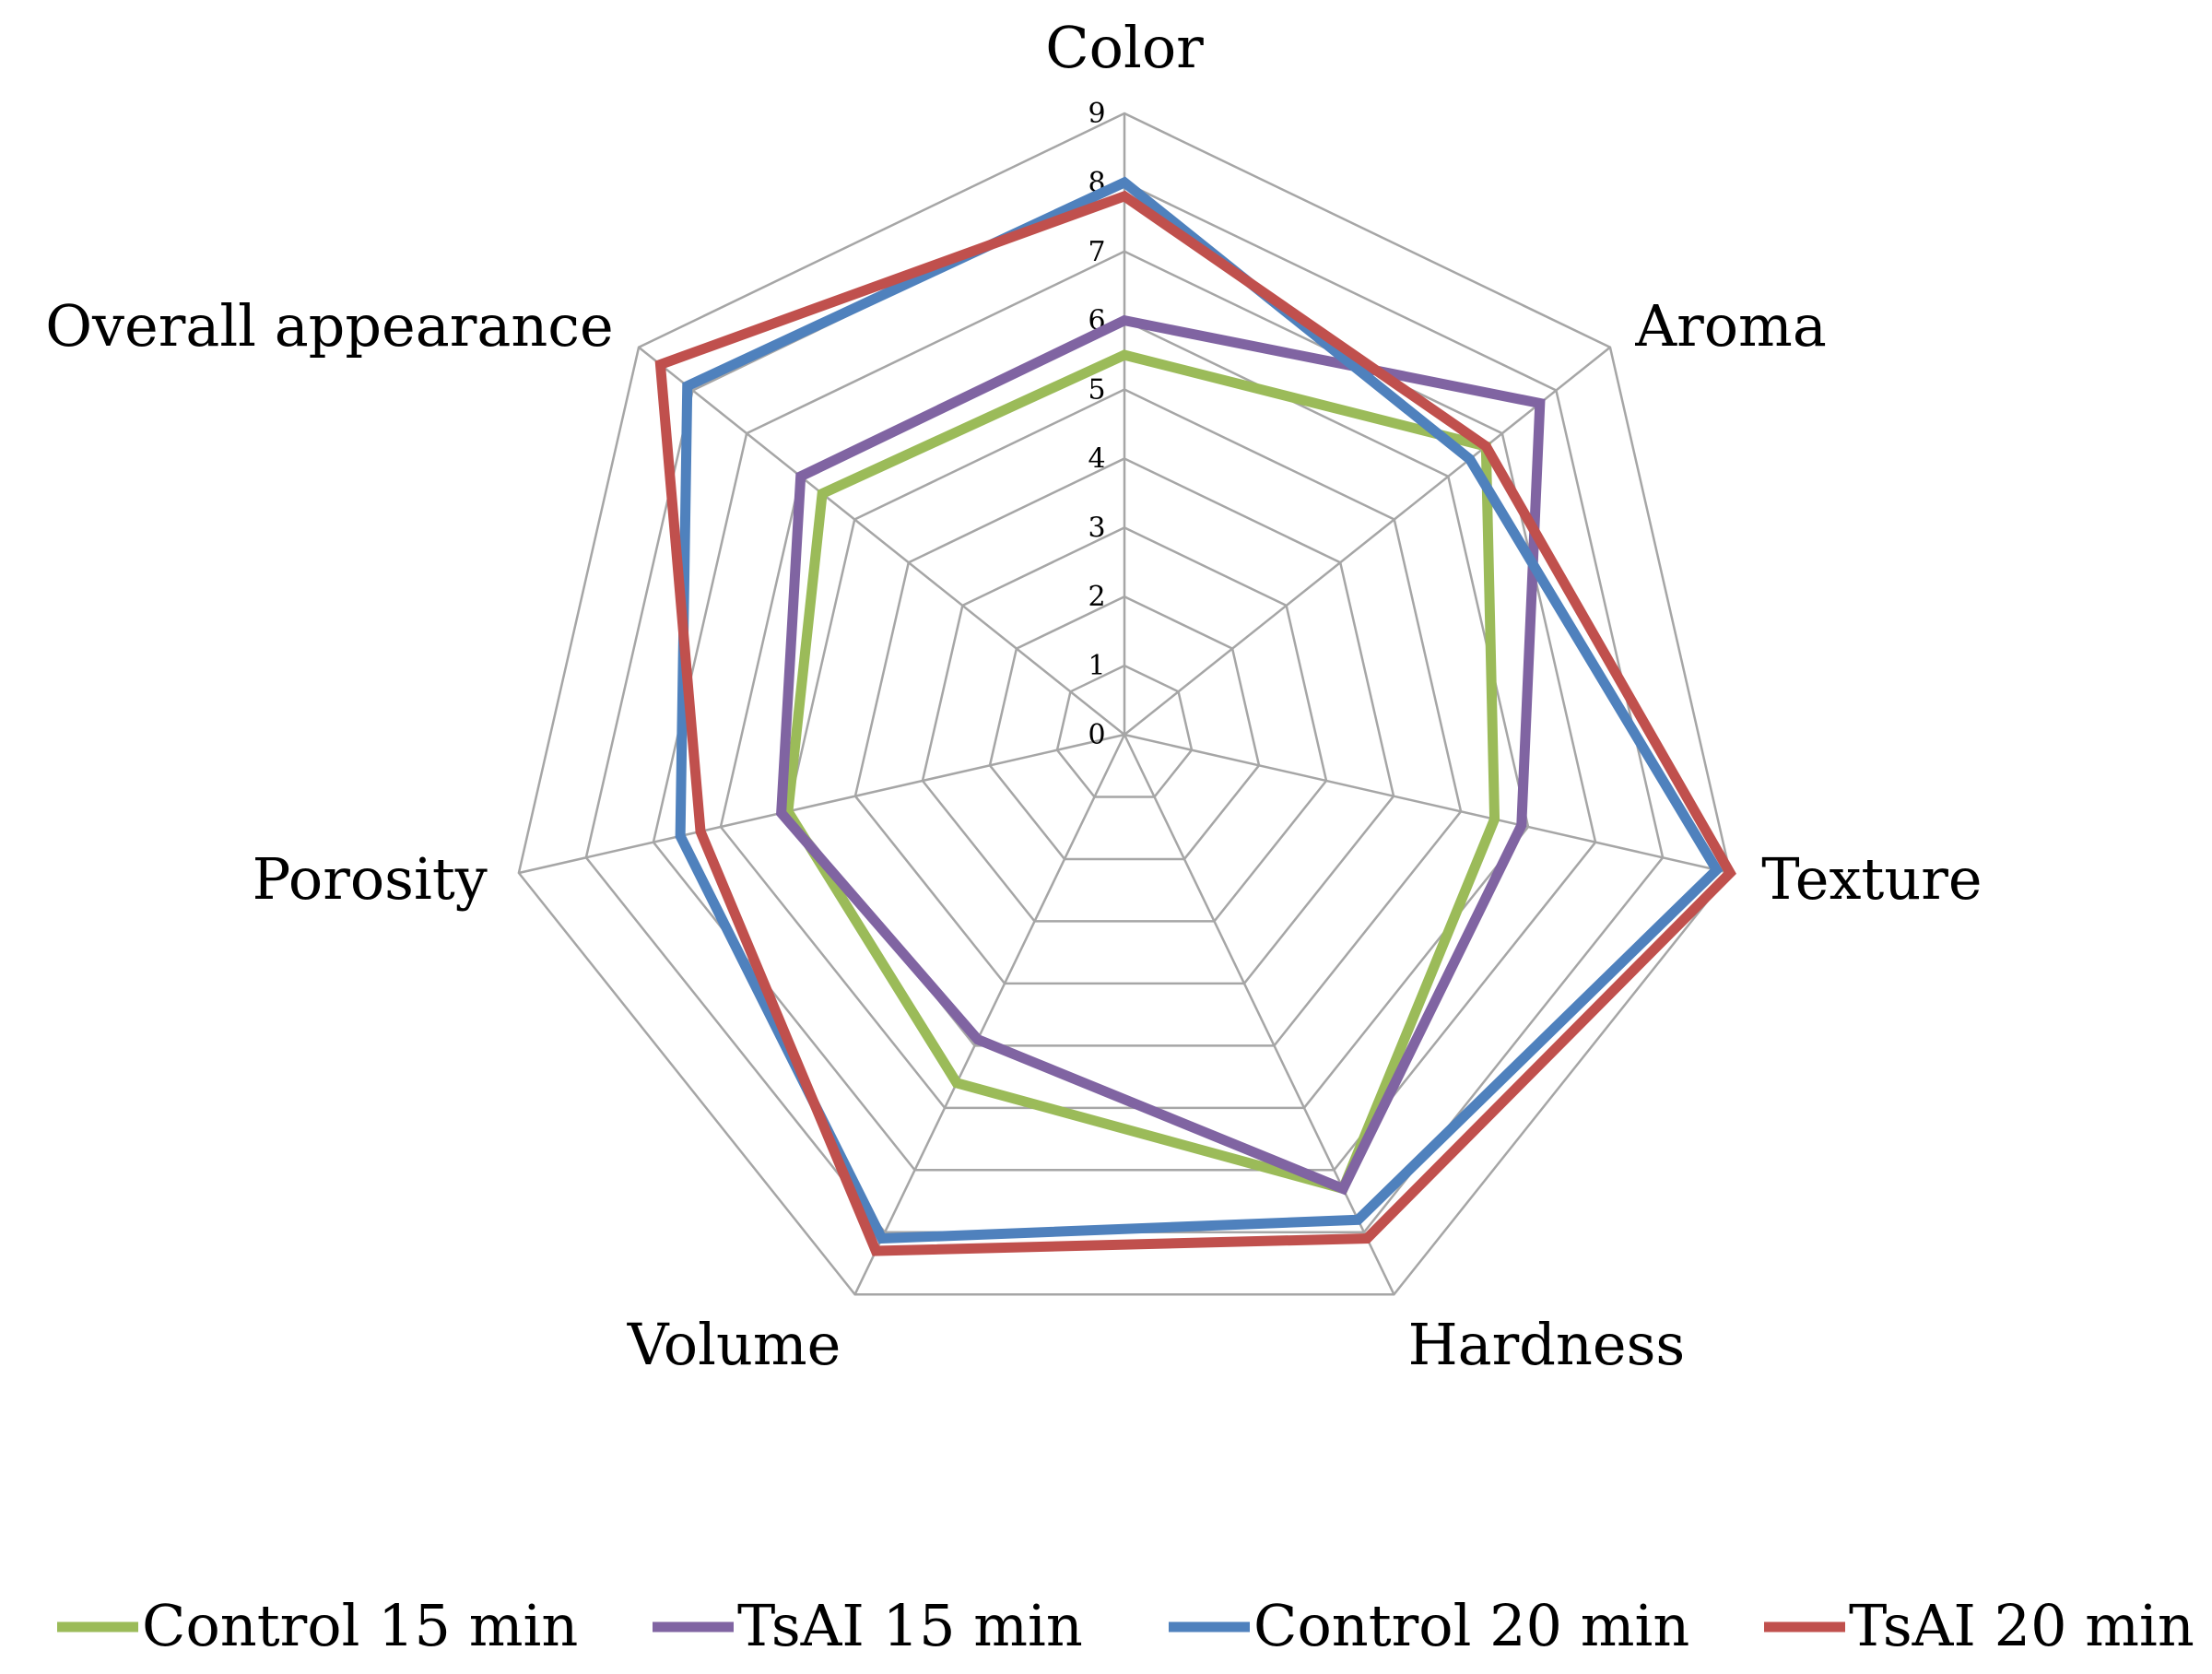  Describe the element at coordinates (1096, 114) in the screenshot. I see `tick-label: 9` at that location.